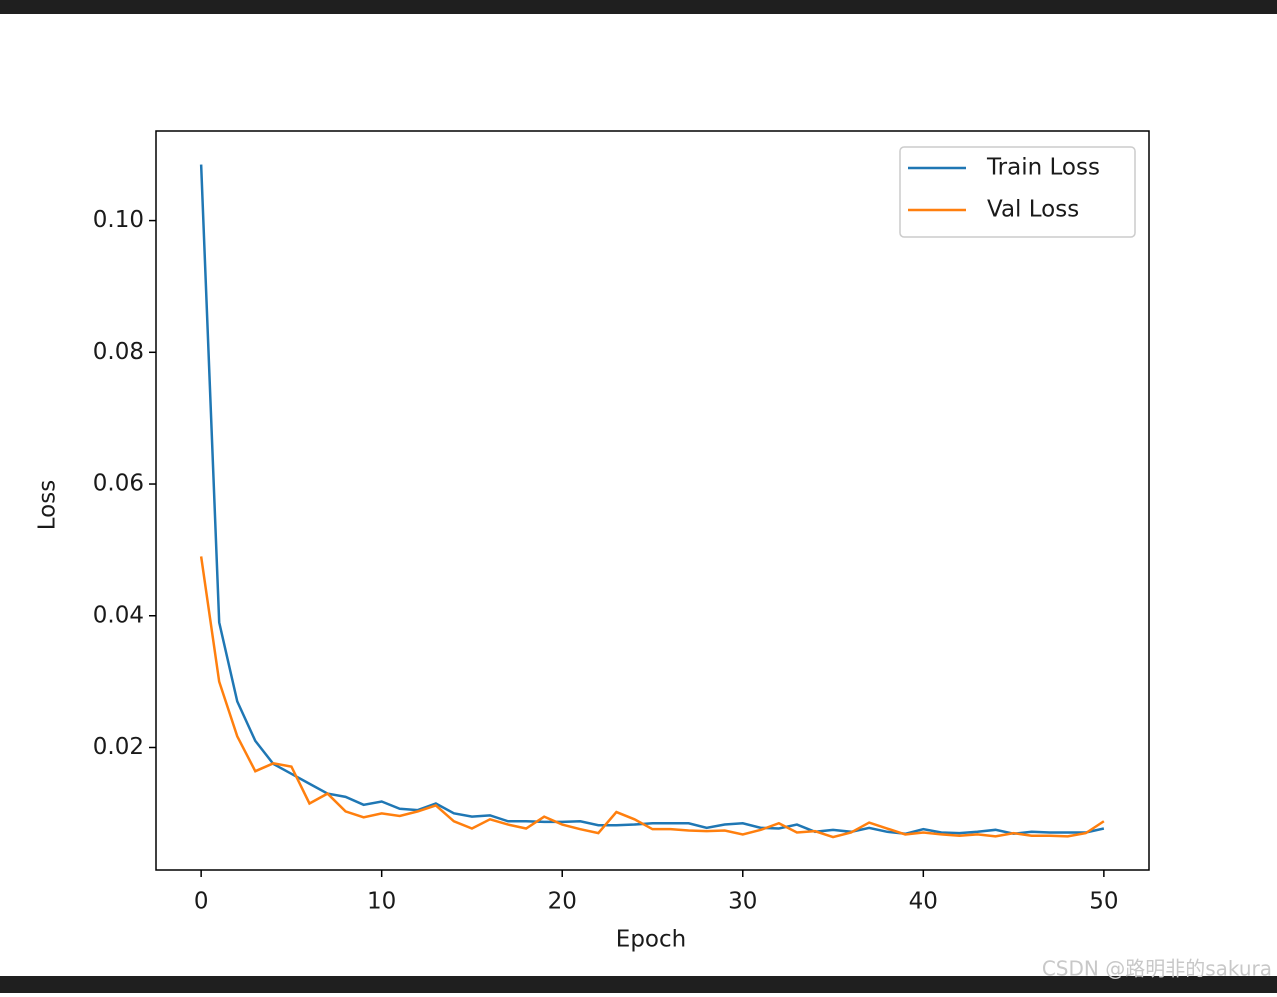 This screenshot has width=1277, height=997. Describe the element at coordinates (118, 220) in the screenshot. I see `y-tick-label: 0.10` at that location.